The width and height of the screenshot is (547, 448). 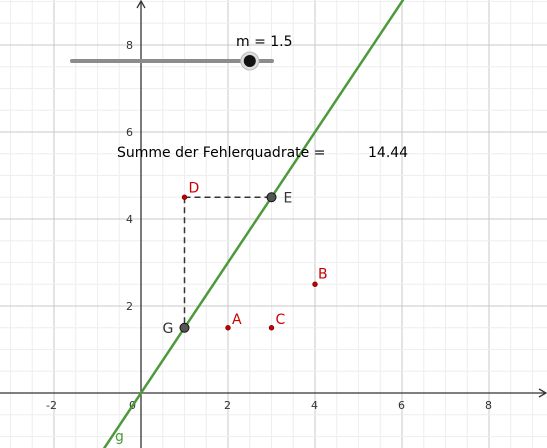 I want to click on points: A B C D E G, so click(x=245, y=258).